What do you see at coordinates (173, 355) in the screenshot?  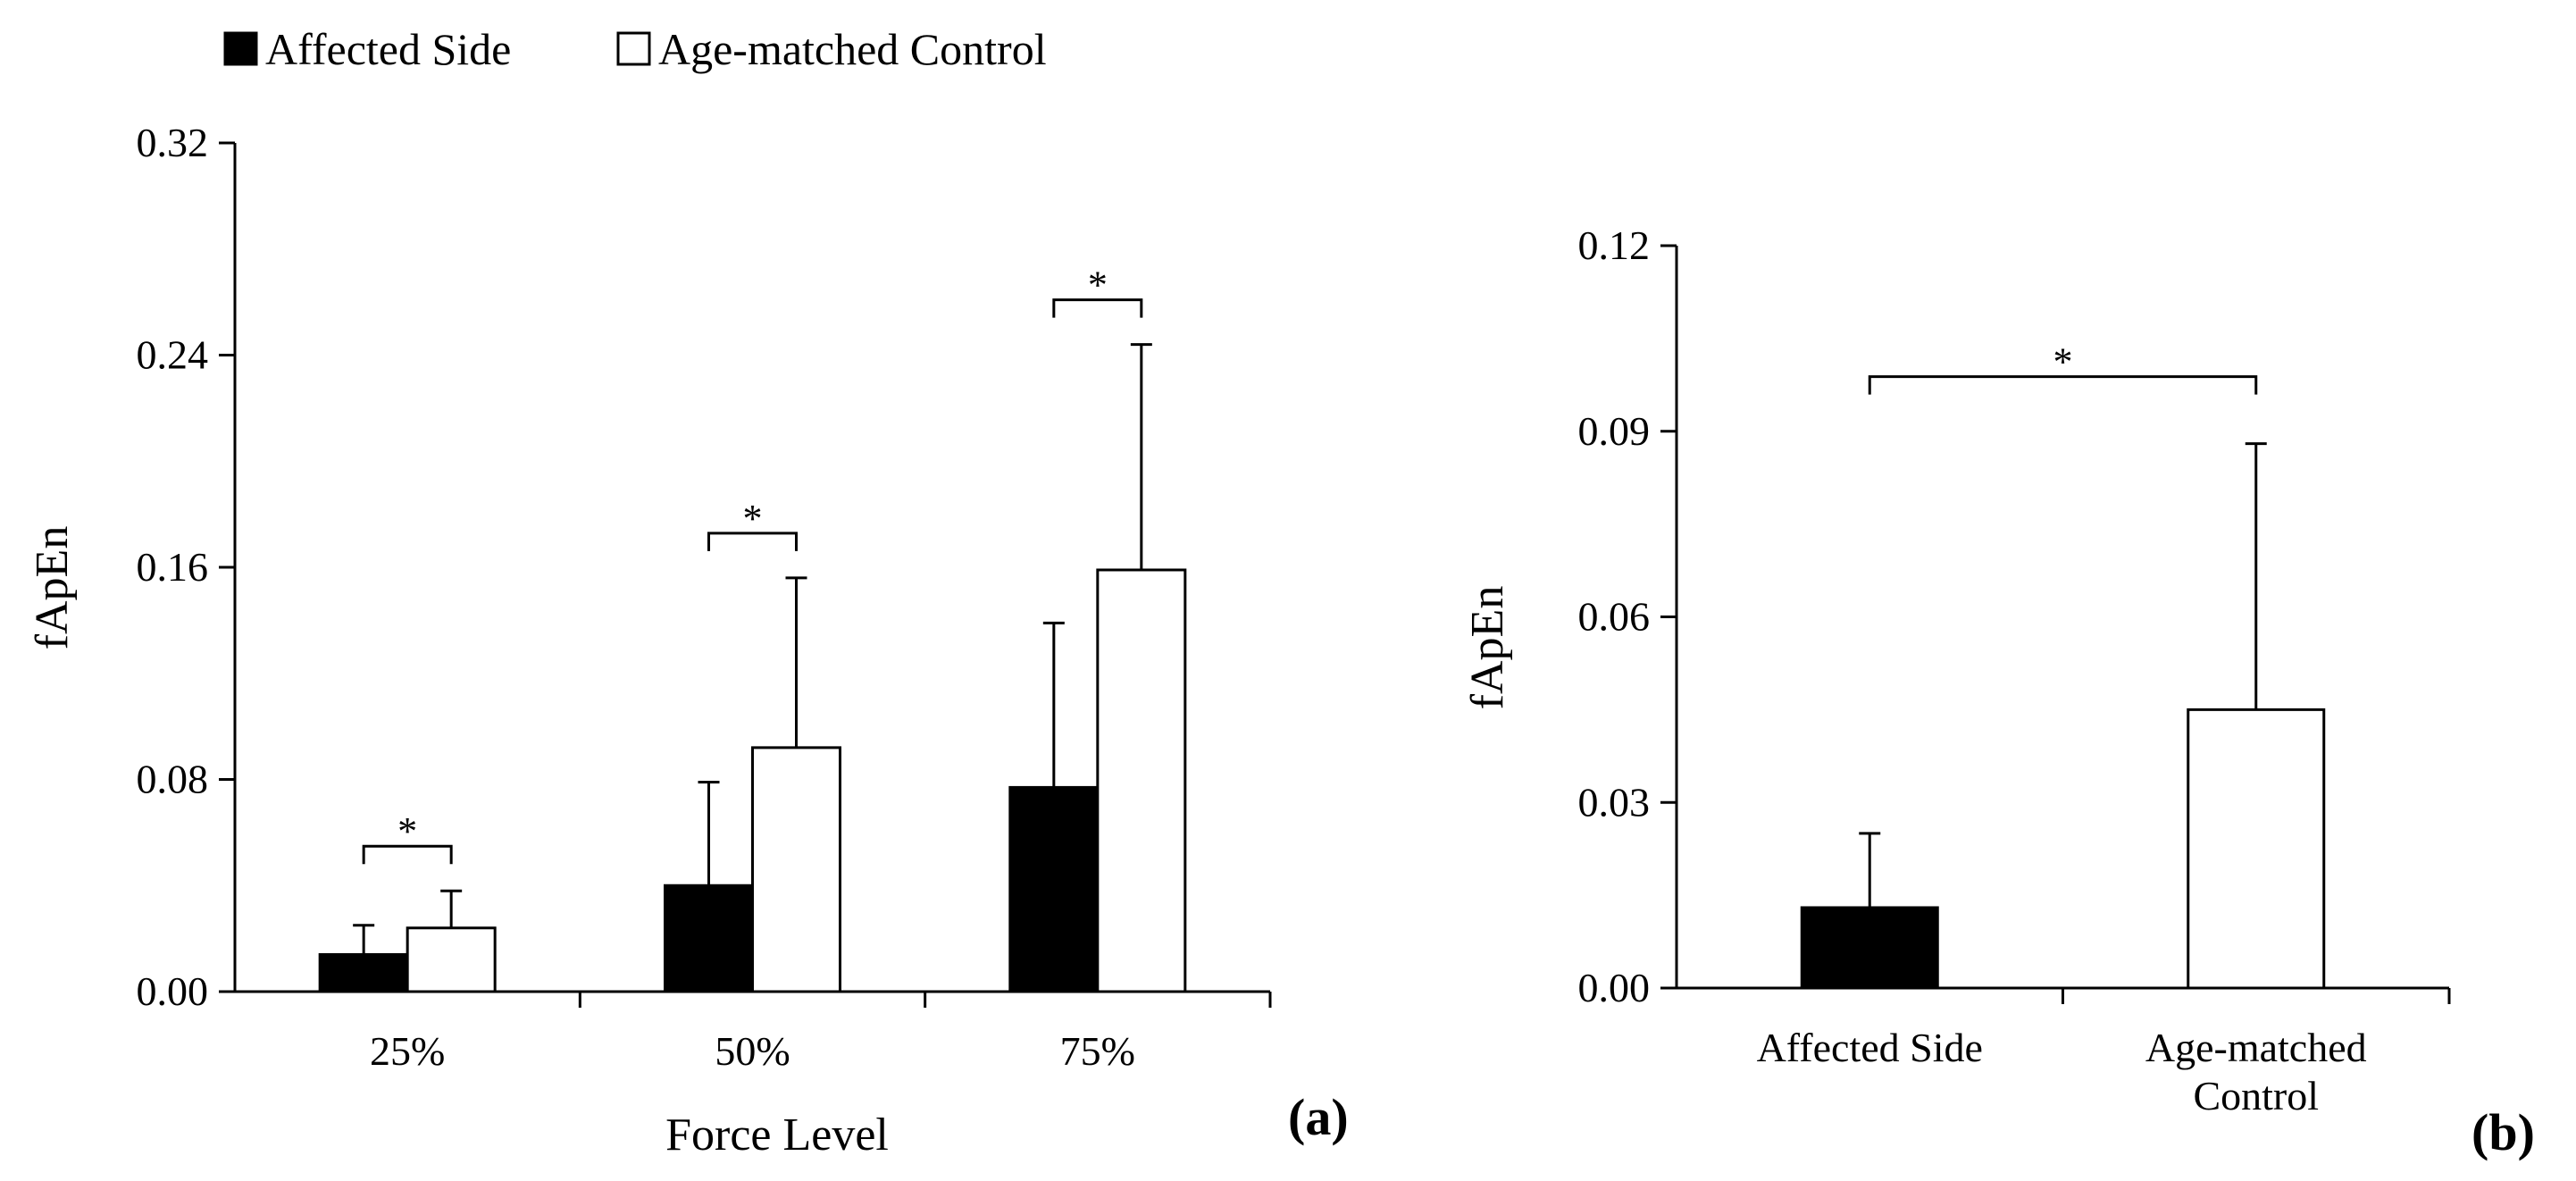 I see `panel-a-y-tick-label: 0.24` at bounding box center [173, 355].